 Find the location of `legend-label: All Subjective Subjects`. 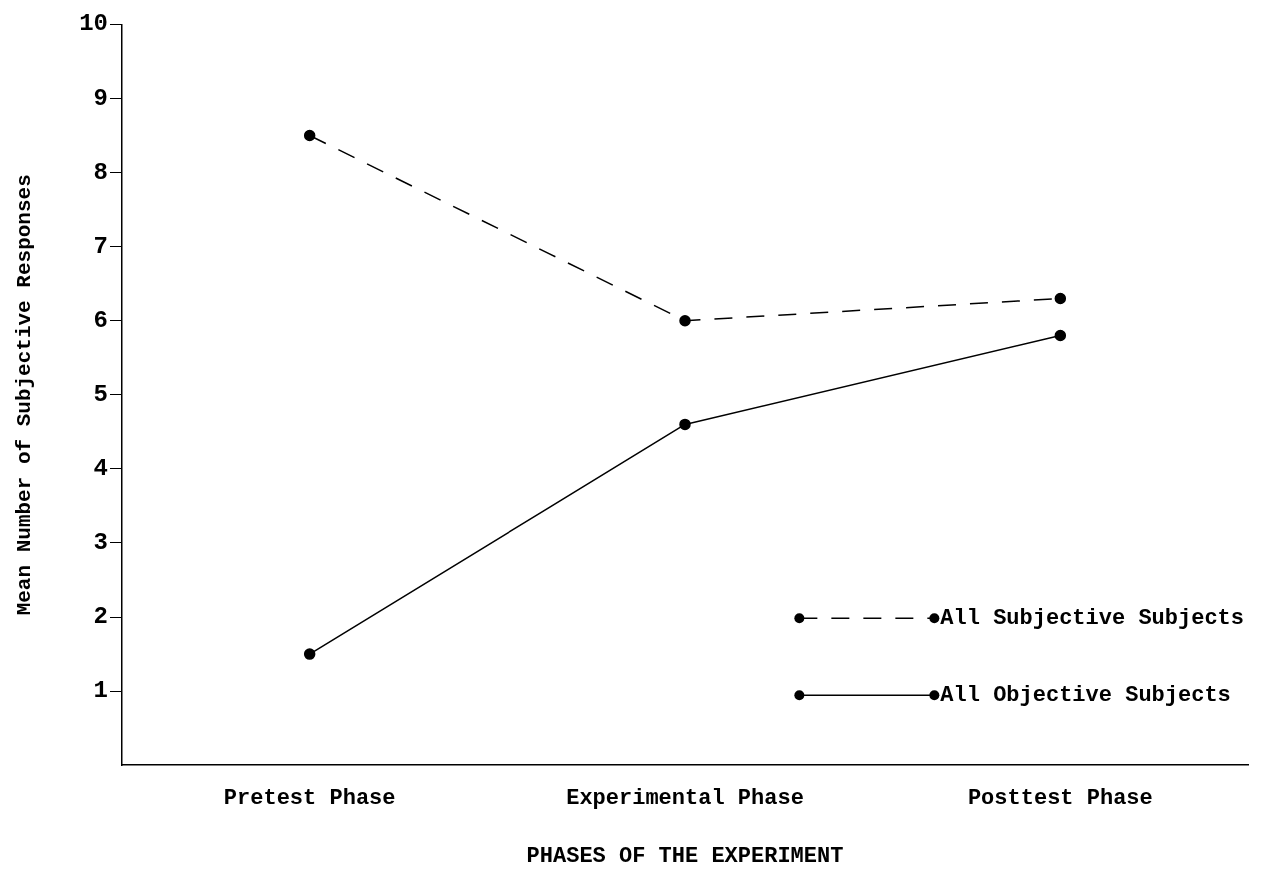

legend-label: All Subjective Subjects is located at coordinates (1092, 618).